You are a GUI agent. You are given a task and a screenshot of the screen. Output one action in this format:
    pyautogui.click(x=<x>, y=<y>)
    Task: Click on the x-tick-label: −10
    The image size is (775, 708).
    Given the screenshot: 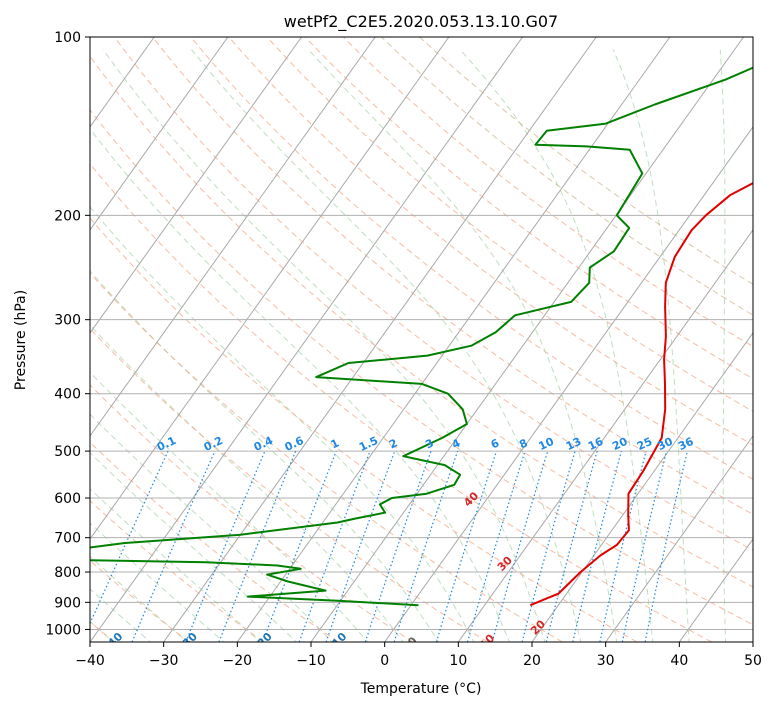 What is the action you would take?
    pyautogui.click(x=311, y=661)
    